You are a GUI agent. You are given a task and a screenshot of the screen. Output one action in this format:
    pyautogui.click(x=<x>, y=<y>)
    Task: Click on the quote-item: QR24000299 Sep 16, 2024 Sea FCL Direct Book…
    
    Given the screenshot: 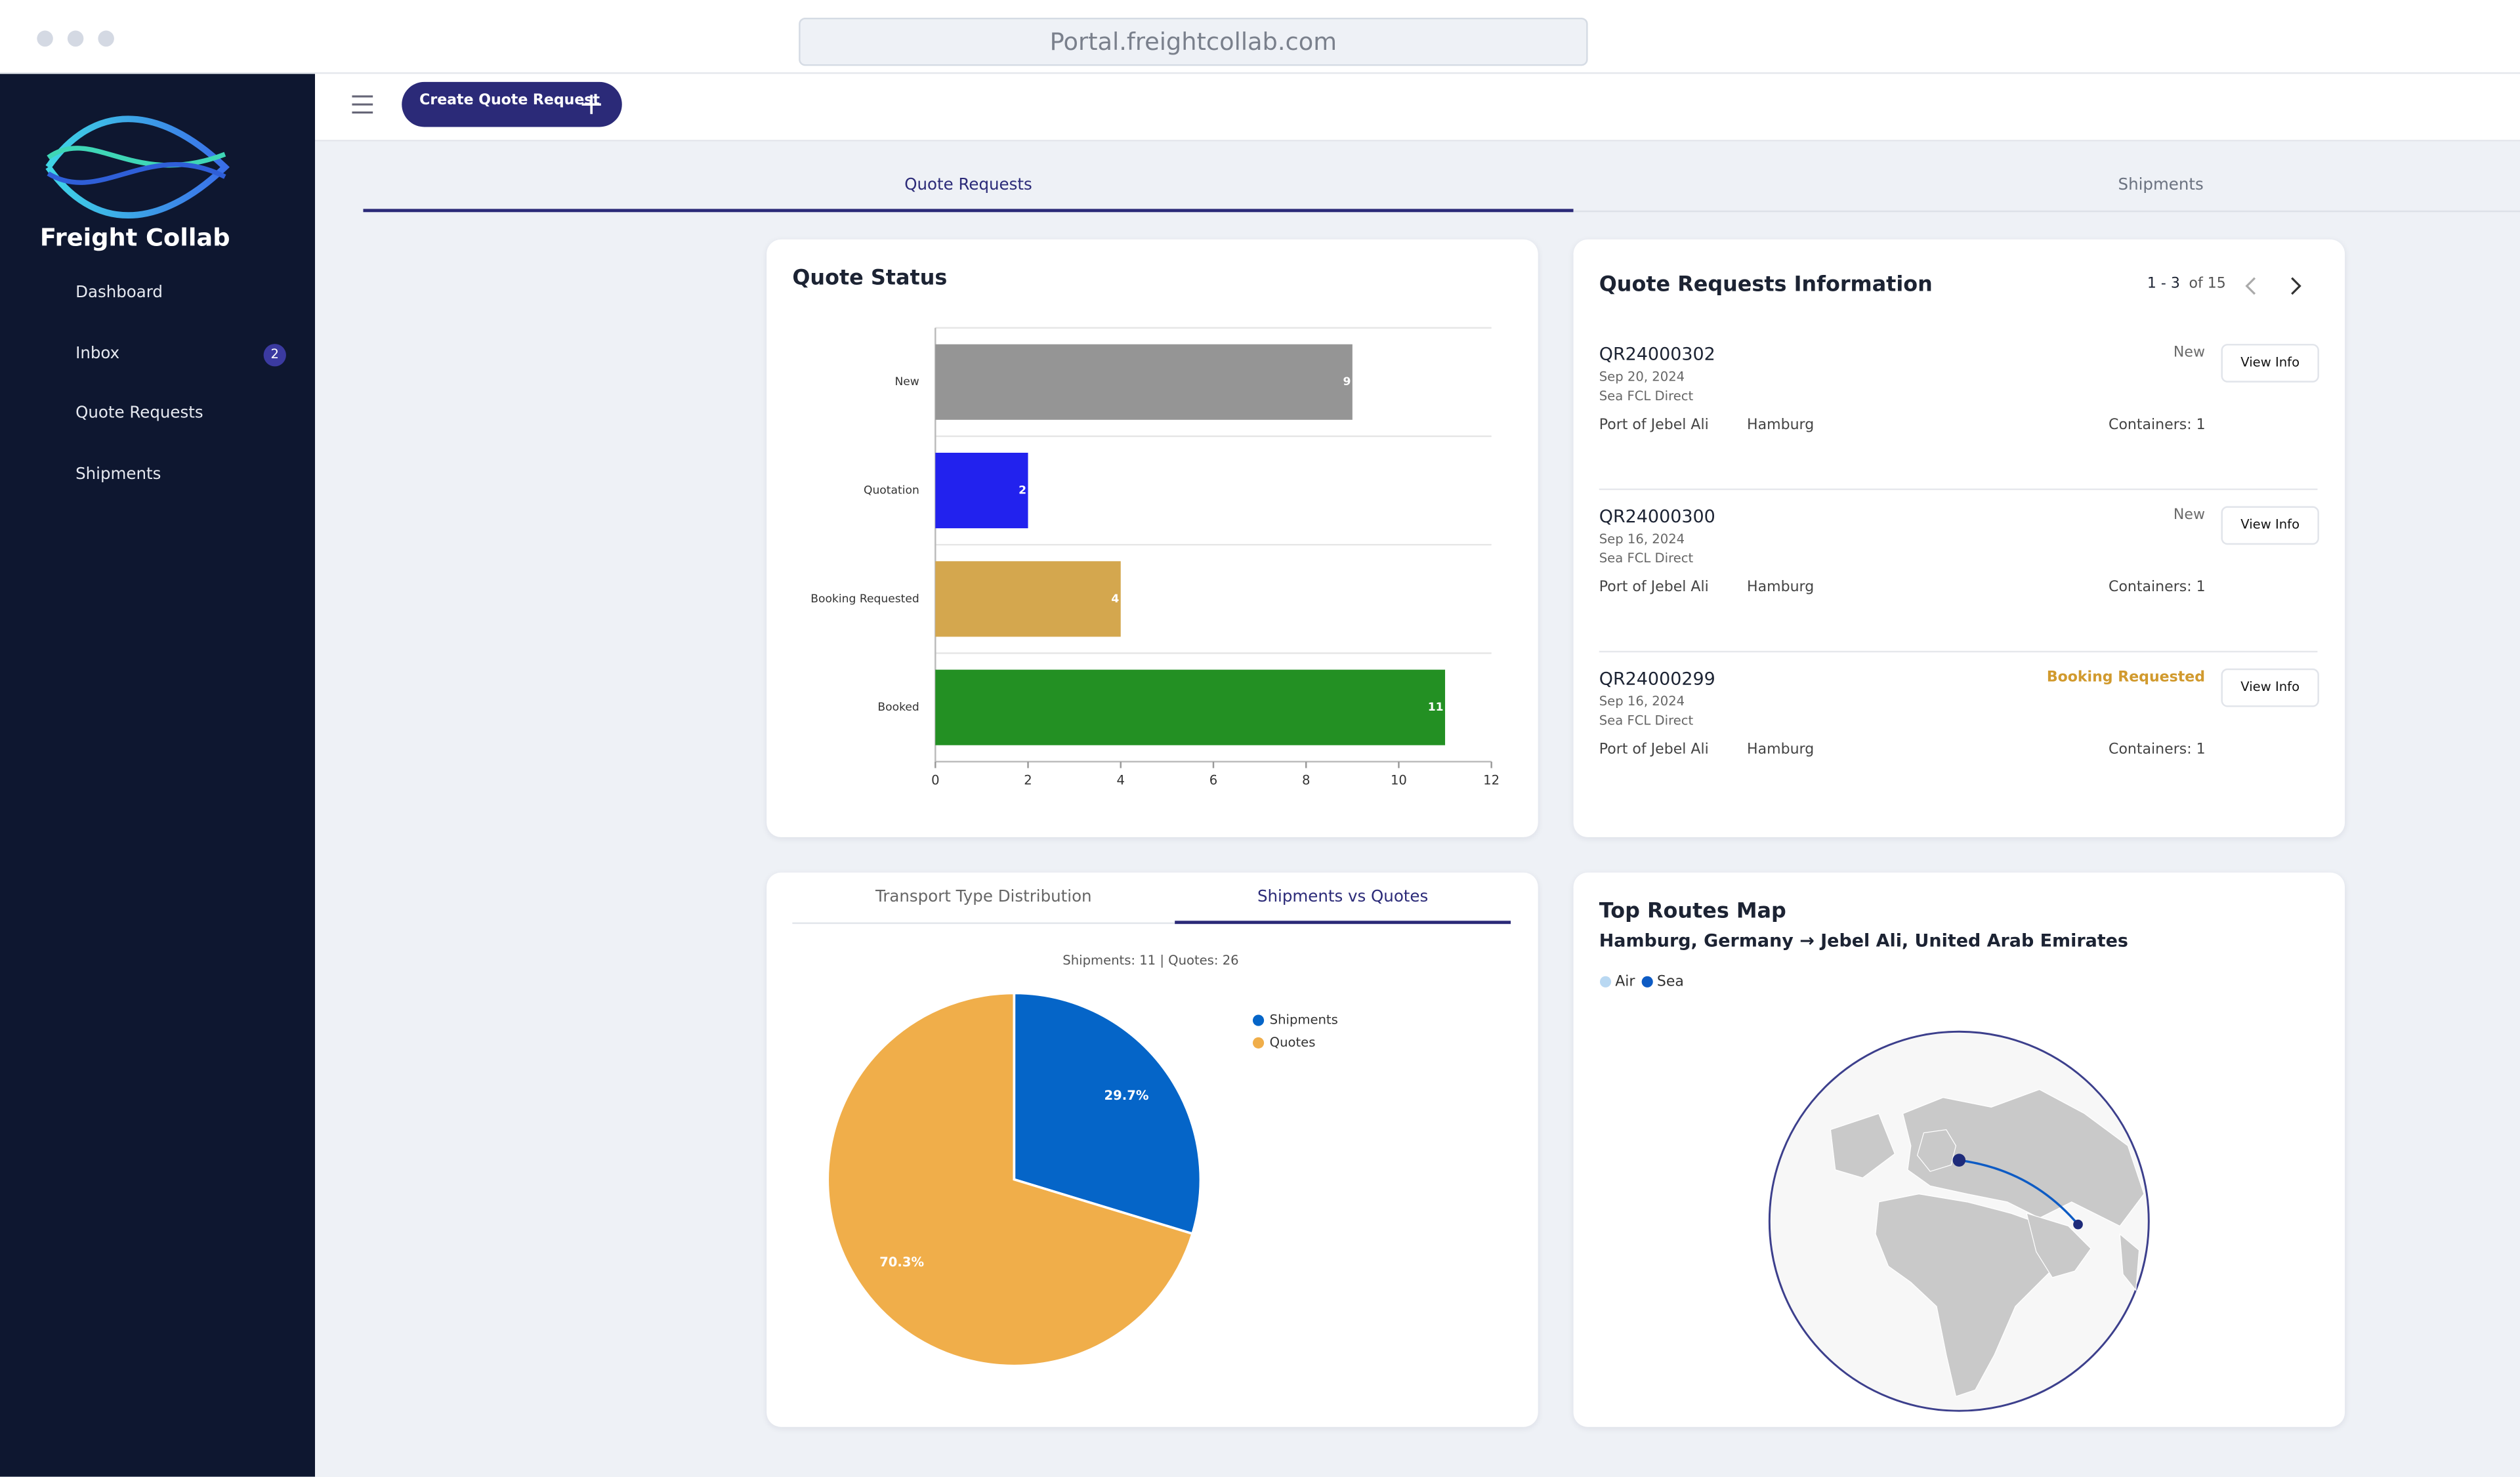 What is the action you would take?
    pyautogui.click(x=1959, y=750)
    